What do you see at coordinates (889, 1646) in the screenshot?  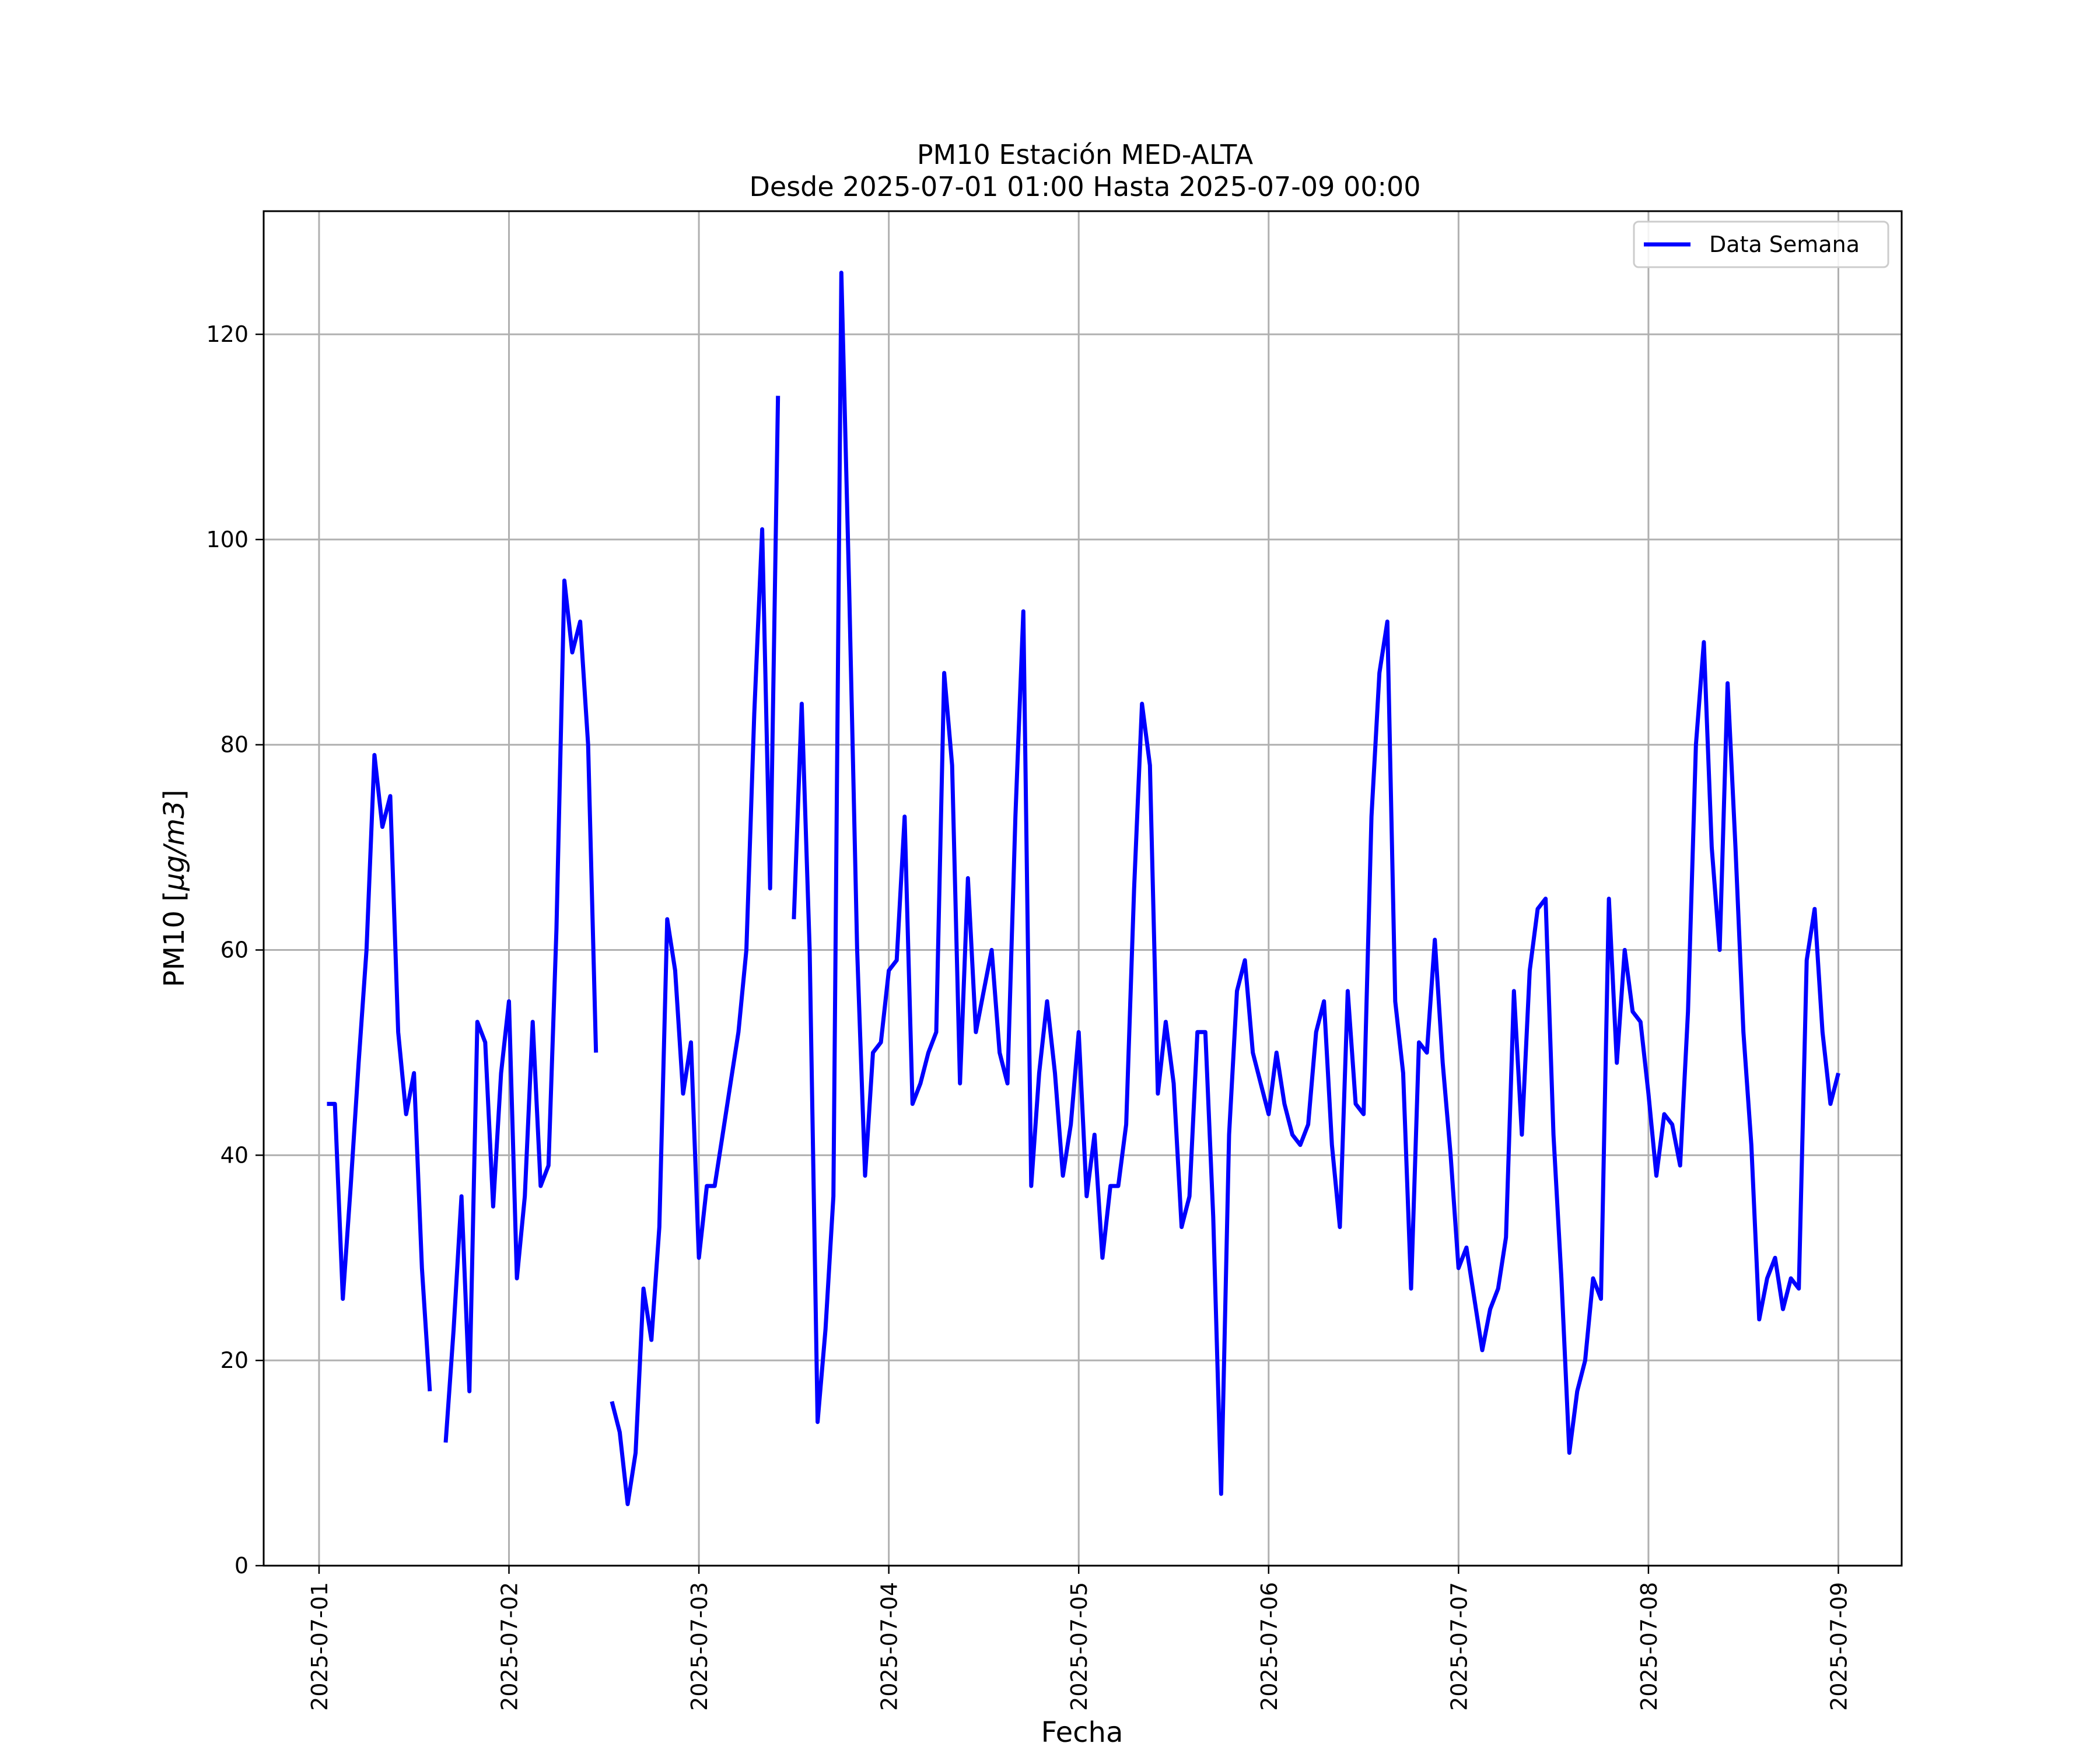 I see `x-tick-label: 2025-07-04` at bounding box center [889, 1646].